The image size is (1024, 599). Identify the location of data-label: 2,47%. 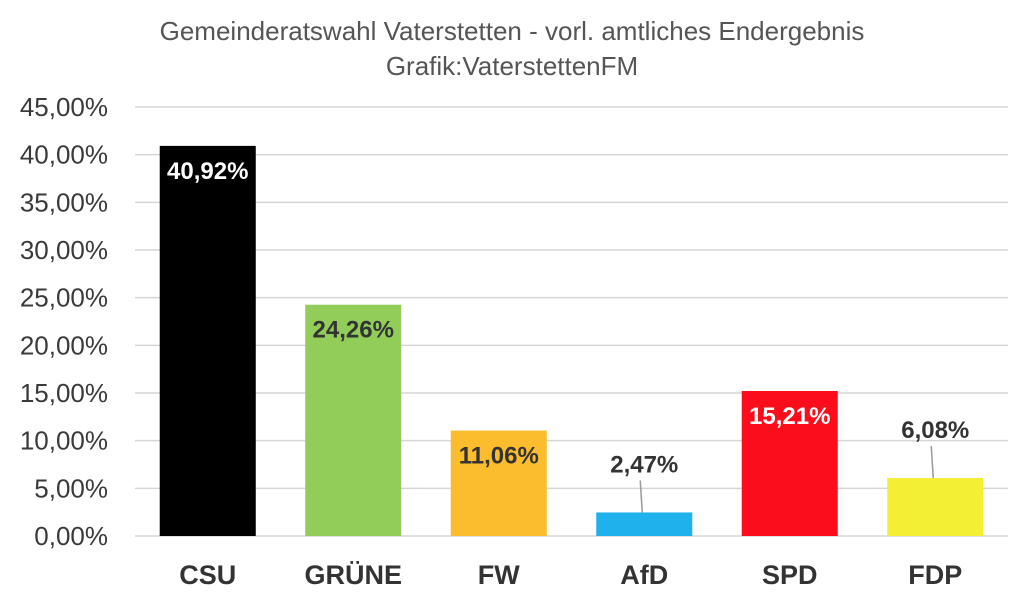
(644, 464).